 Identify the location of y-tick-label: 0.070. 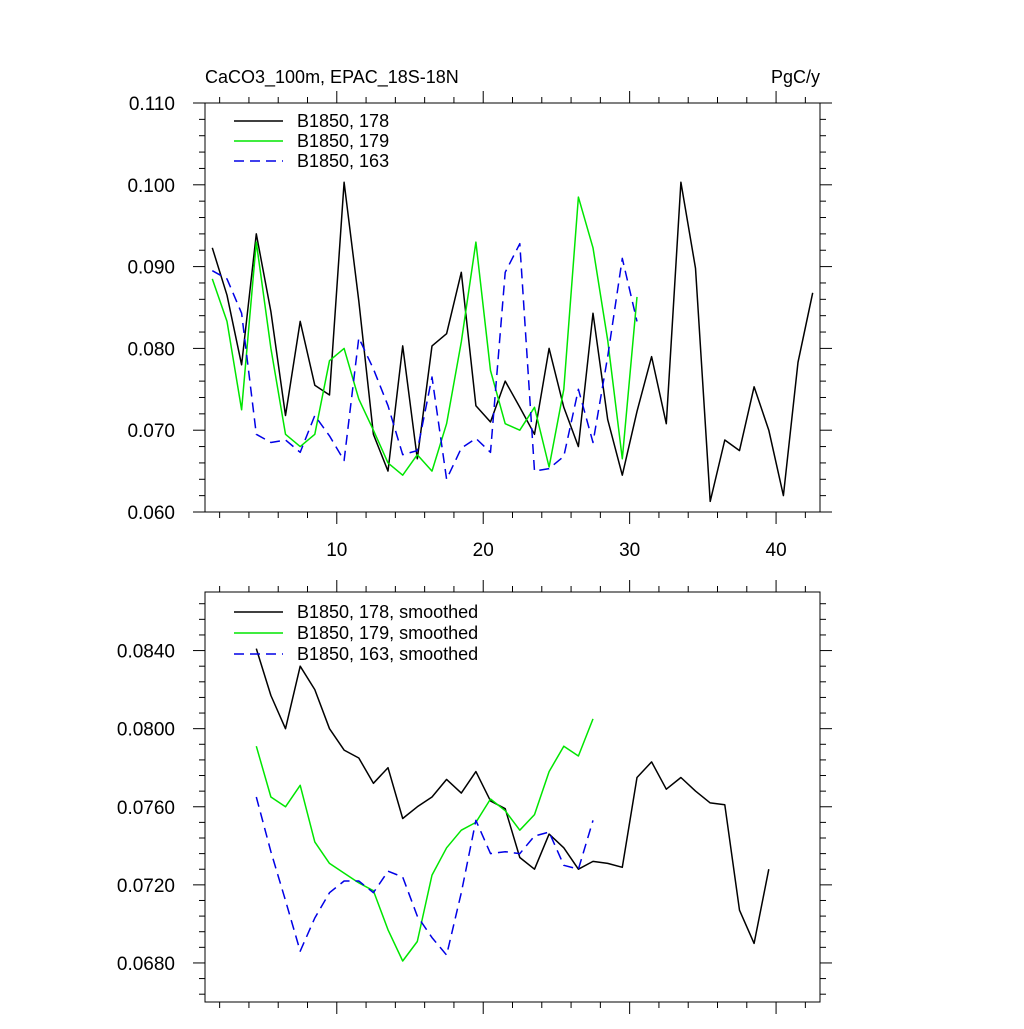
(151, 431).